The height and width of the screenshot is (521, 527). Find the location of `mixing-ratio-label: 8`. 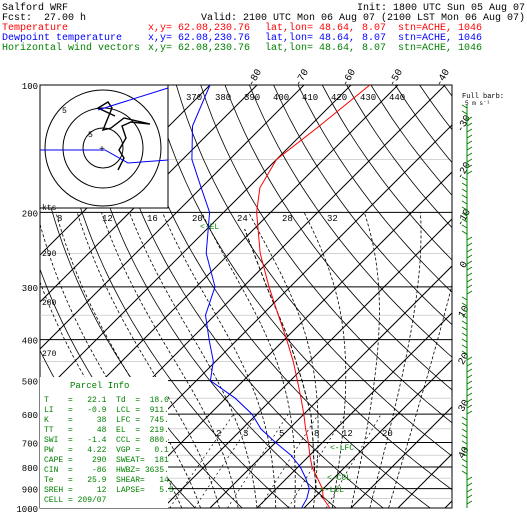

mixing-ratio-label: 8 is located at coordinates (316, 434).